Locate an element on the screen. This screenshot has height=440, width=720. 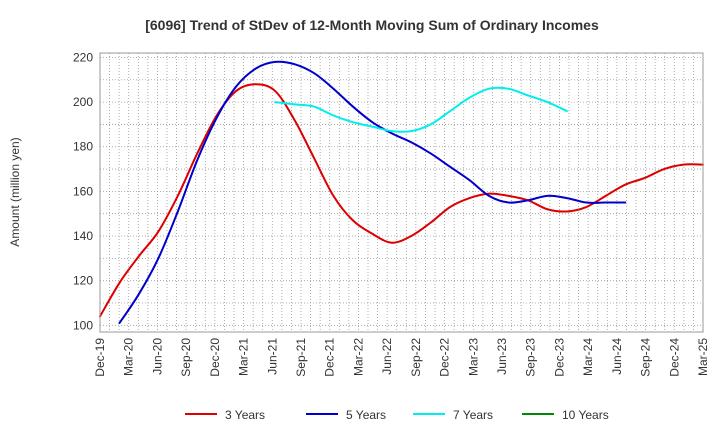
x-tick-label: Dec-24 is located at coordinates (674, 357).